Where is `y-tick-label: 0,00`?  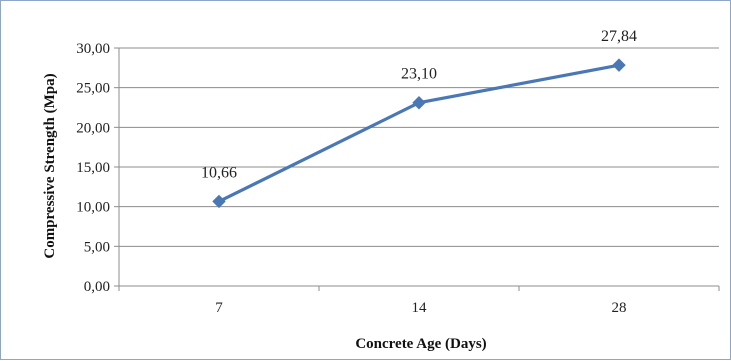 y-tick-label: 0,00 is located at coordinates (97, 287).